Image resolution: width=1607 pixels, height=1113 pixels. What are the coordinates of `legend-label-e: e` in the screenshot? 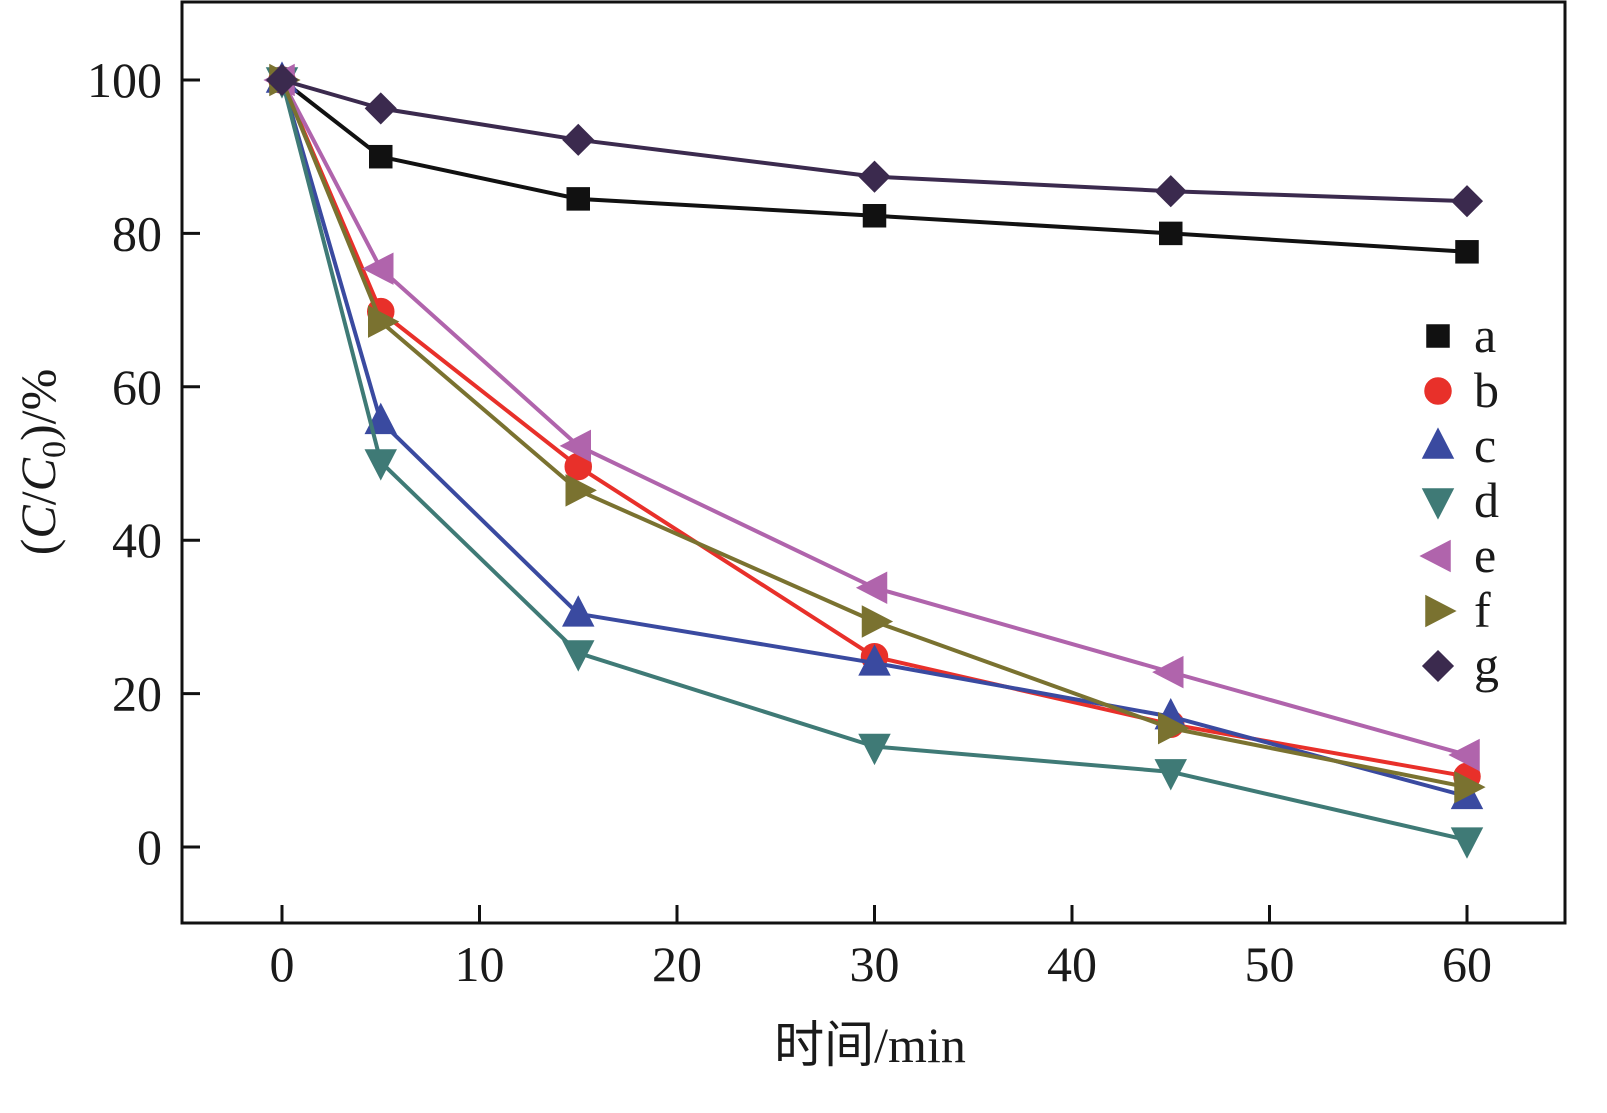 It's located at (1485, 555).